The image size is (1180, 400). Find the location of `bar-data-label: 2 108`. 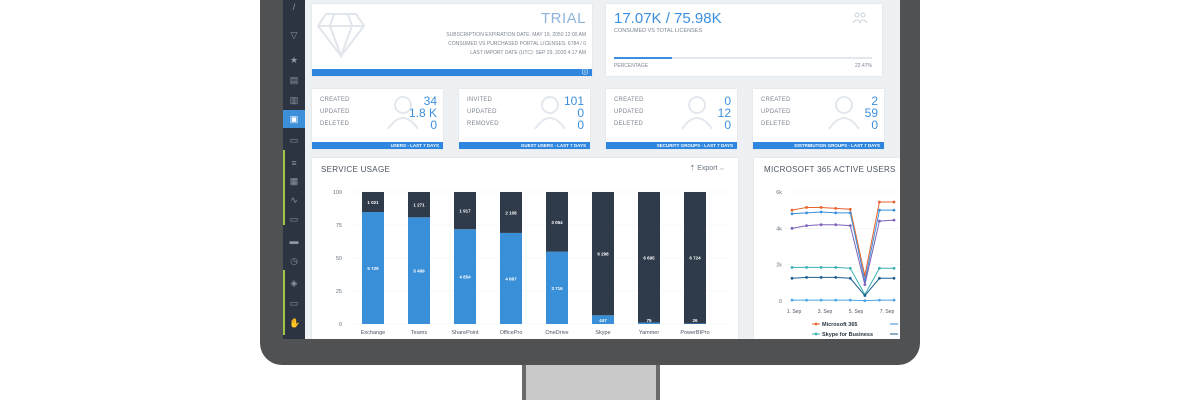

bar-data-label: 2 108 is located at coordinates (511, 212).